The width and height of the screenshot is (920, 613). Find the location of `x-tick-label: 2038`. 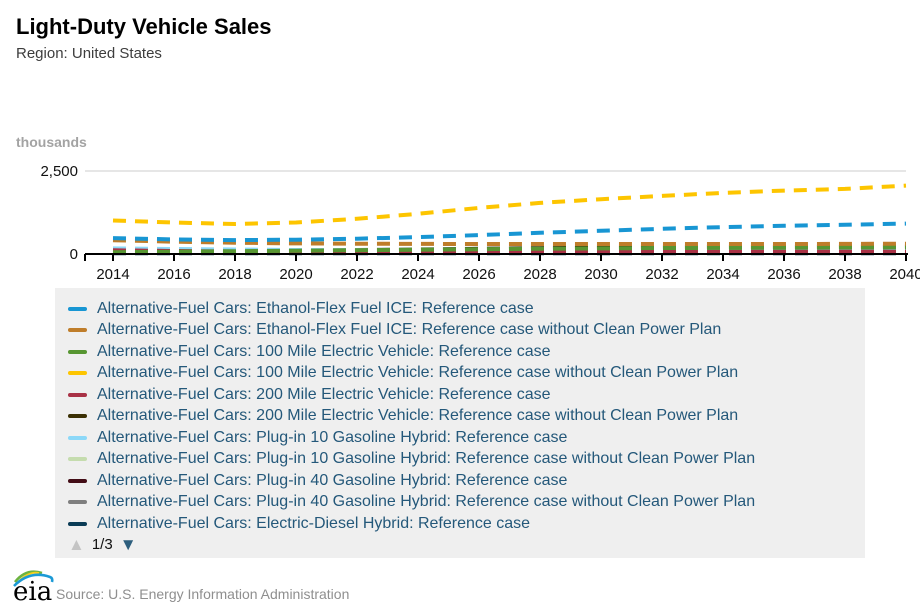

x-tick-label: 2038 is located at coordinates (844, 274).